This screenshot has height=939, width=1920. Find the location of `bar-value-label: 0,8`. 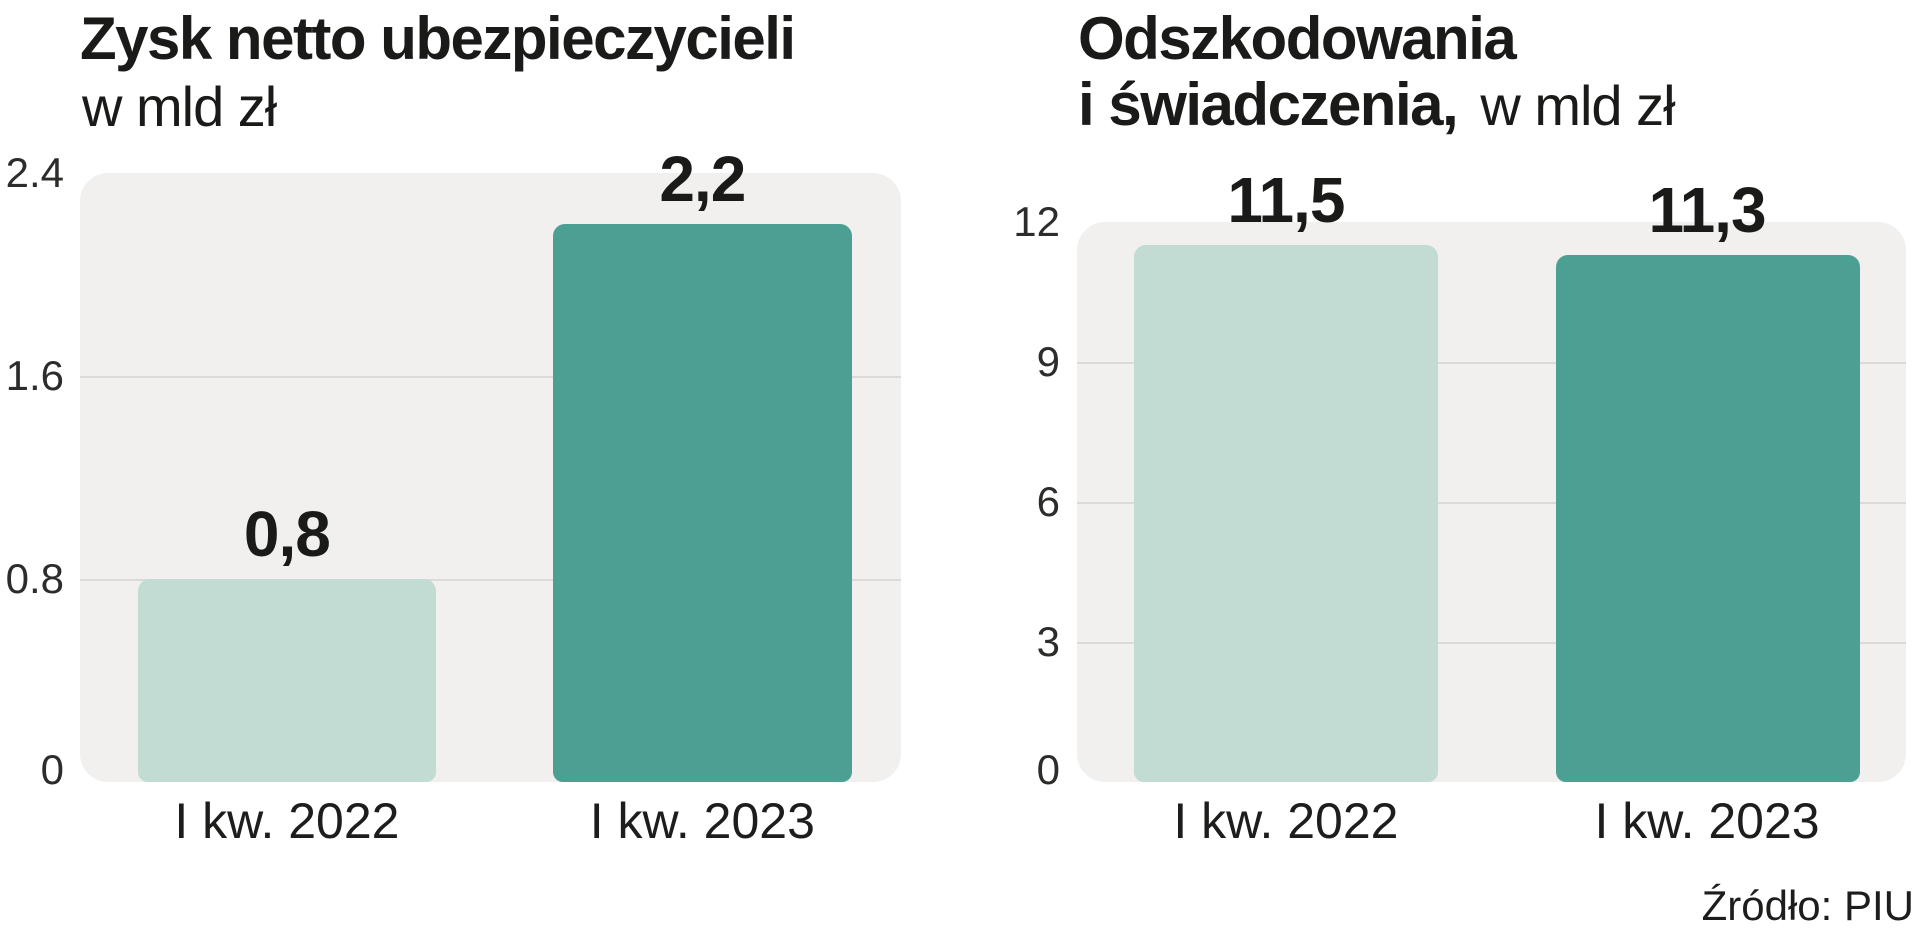

bar-value-label: 0,8 is located at coordinates (287, 534).